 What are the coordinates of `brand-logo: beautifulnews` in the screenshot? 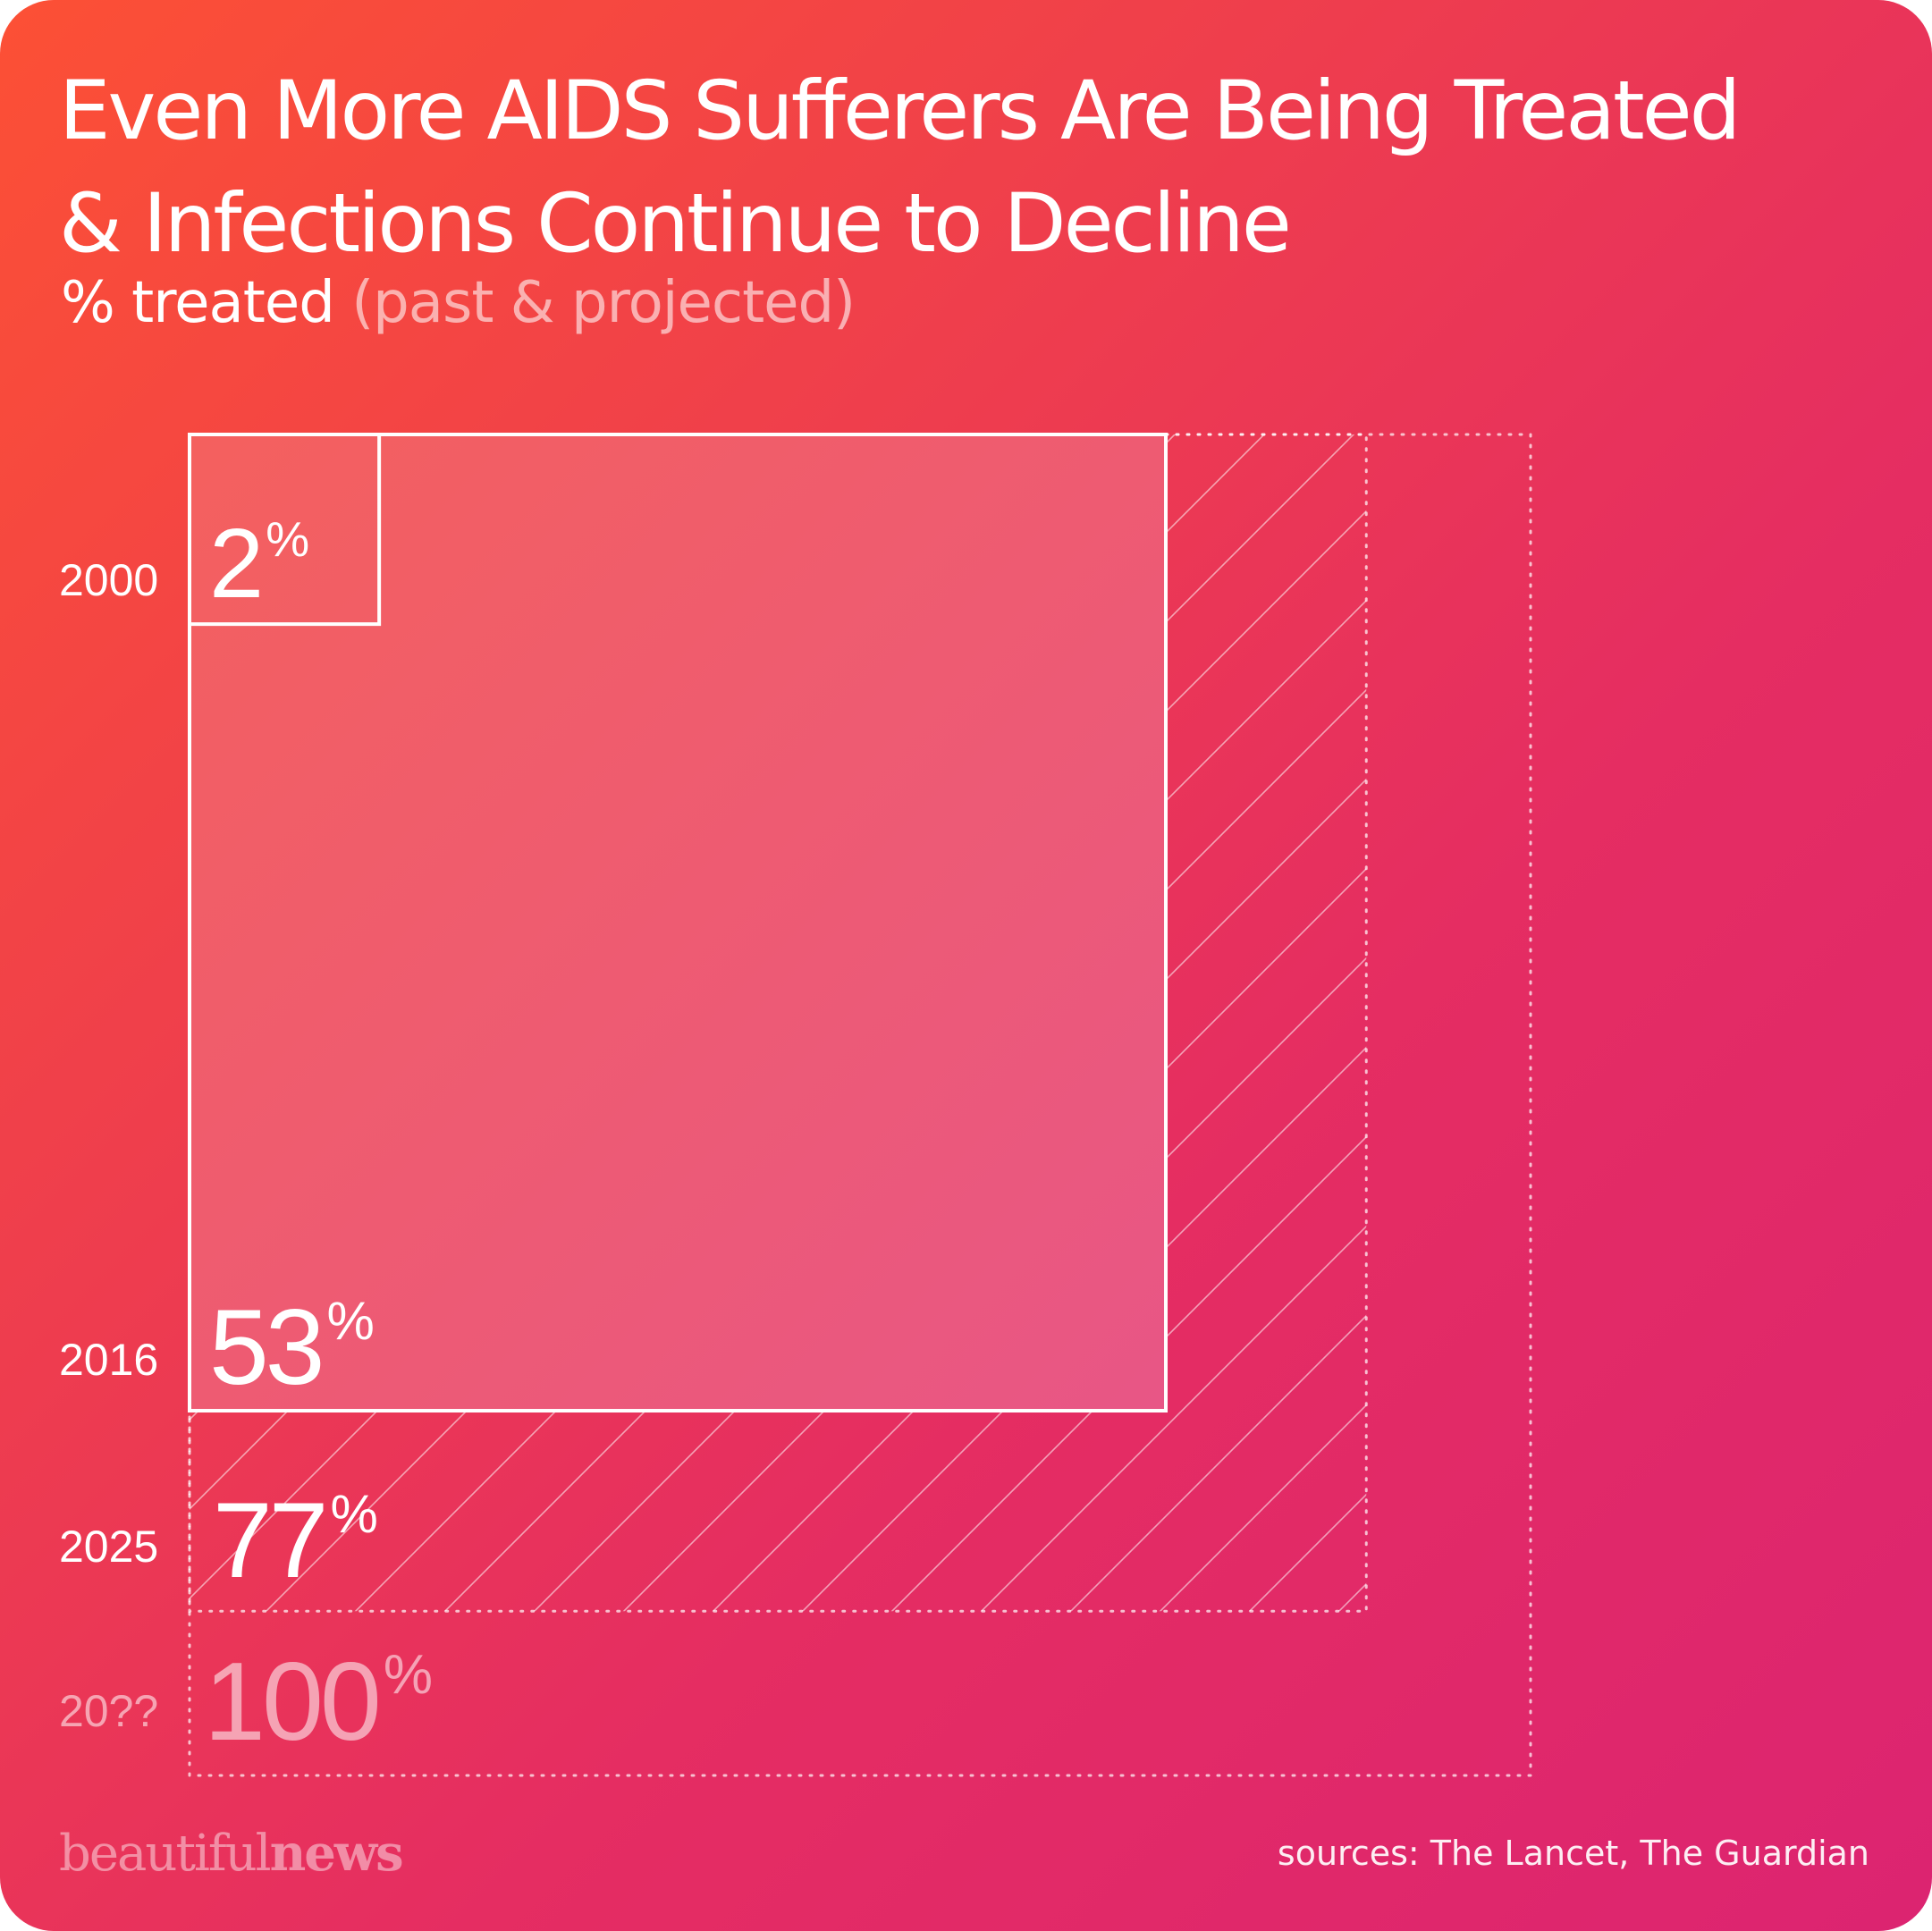 It's located at (231, 1853).